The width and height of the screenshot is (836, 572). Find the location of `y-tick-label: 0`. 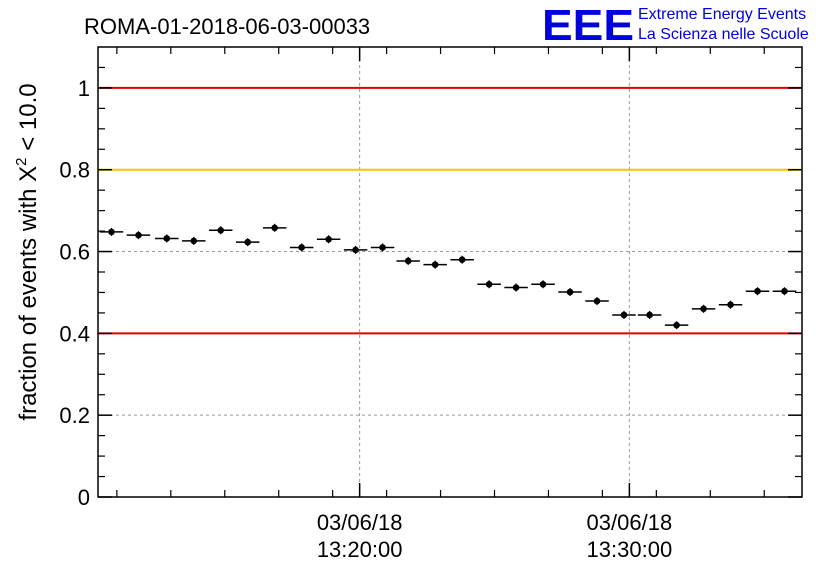

y-tick-label: 0 is located at coordinates (84, 497).